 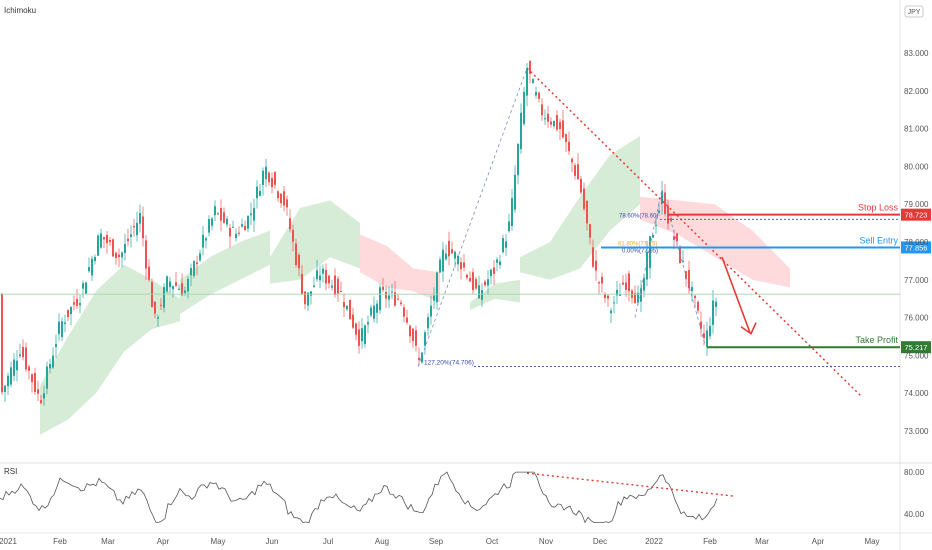 I want to click on price-tick-label: 83.000, so click(x=916, y=53).